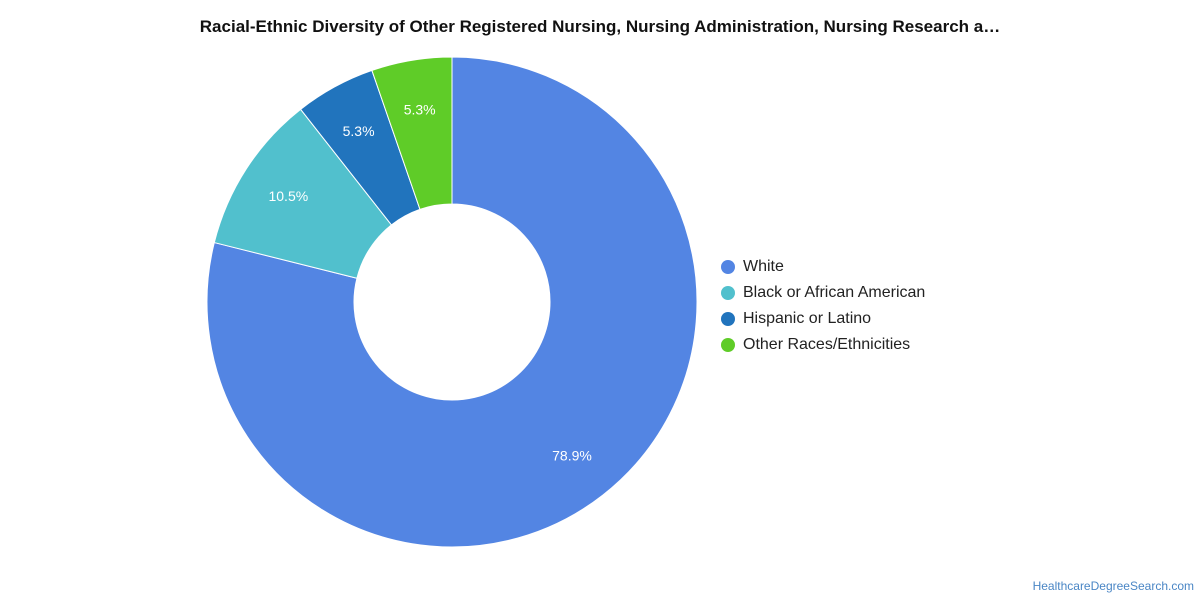  What do you see at coordinates (359, 131) in the screenshot?
I see `slice-label-hispanic-or-latino: 5.3%` at bounding box center [359, 131].